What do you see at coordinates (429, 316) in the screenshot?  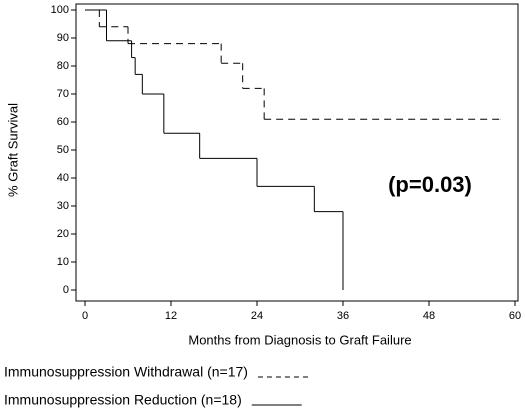 I see `x-tick-label: 48` at bounding box center [429, 316].